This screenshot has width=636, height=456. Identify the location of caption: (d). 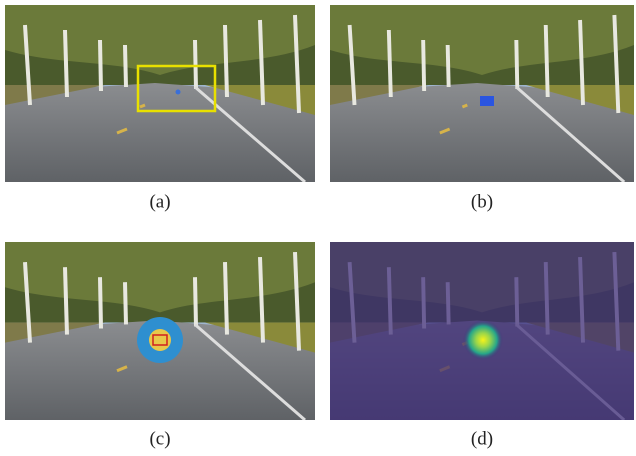
(482, 438).